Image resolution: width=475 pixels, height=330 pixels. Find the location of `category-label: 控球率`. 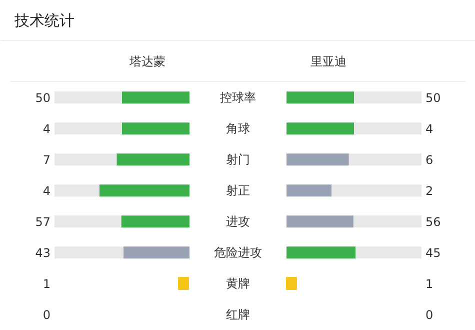

category-label: 控球率 is located at coordinates (238, 97).